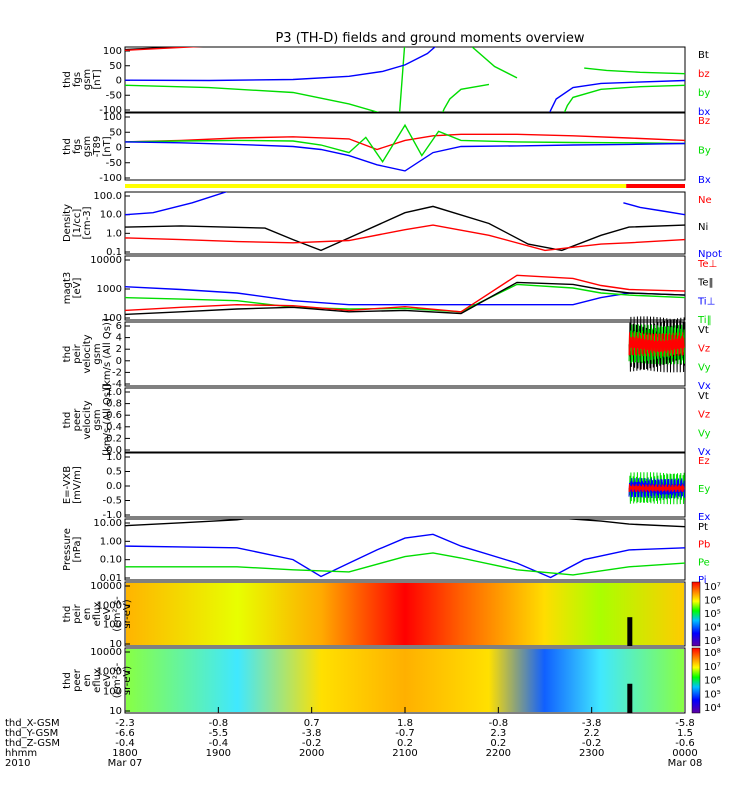  Describe the element at coordinates (704, 93) in the screenshot. I see `legend-by: by` at that location.